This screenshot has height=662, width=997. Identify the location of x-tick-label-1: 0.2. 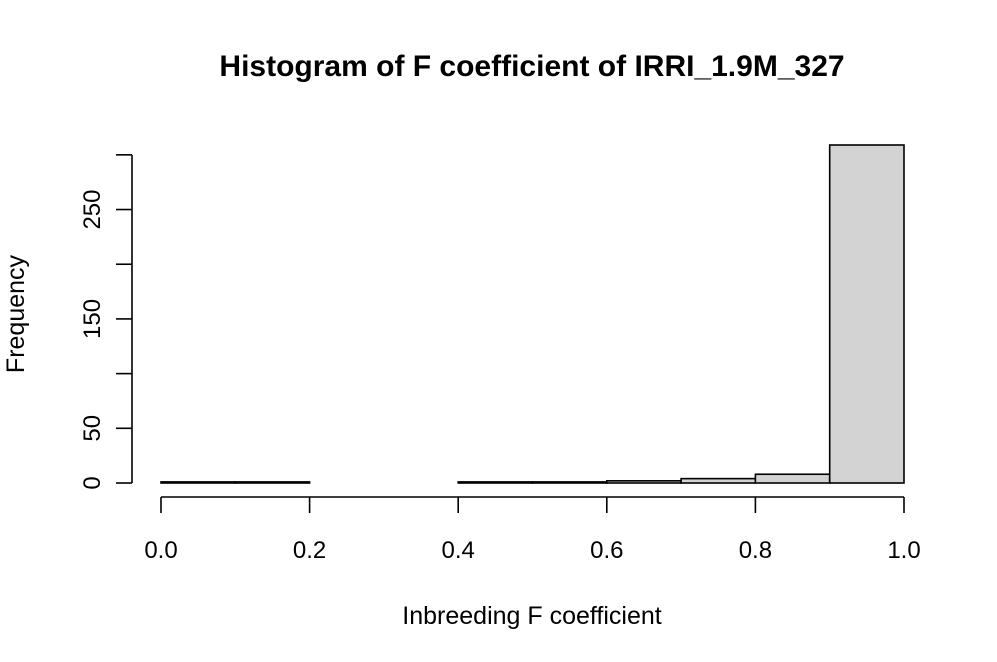
(309, 550).